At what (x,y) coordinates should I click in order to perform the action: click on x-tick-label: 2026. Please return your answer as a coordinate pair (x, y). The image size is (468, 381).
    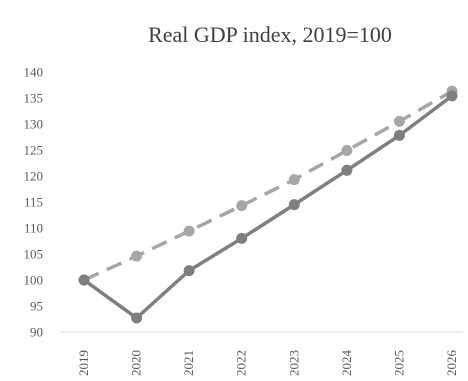
    Looking at the image, I should click on (451, 363).